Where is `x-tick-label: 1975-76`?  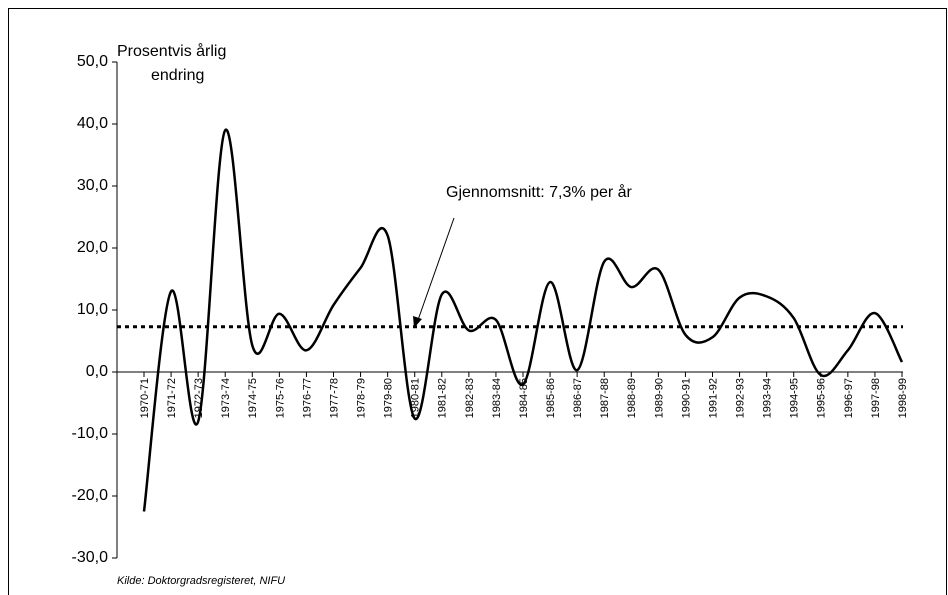
x-tick-label: 1975-76 is located at coordinates (280, 398).